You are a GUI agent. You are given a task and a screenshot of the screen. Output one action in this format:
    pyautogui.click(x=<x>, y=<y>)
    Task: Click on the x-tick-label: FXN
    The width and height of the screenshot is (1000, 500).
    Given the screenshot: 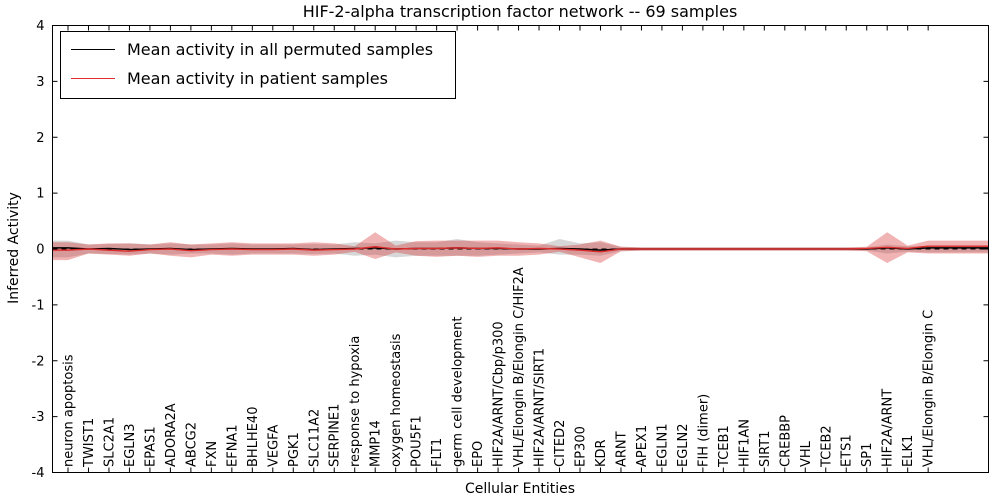 What is the action you would take?
    pyautogui.click(x=212, y=454)
    